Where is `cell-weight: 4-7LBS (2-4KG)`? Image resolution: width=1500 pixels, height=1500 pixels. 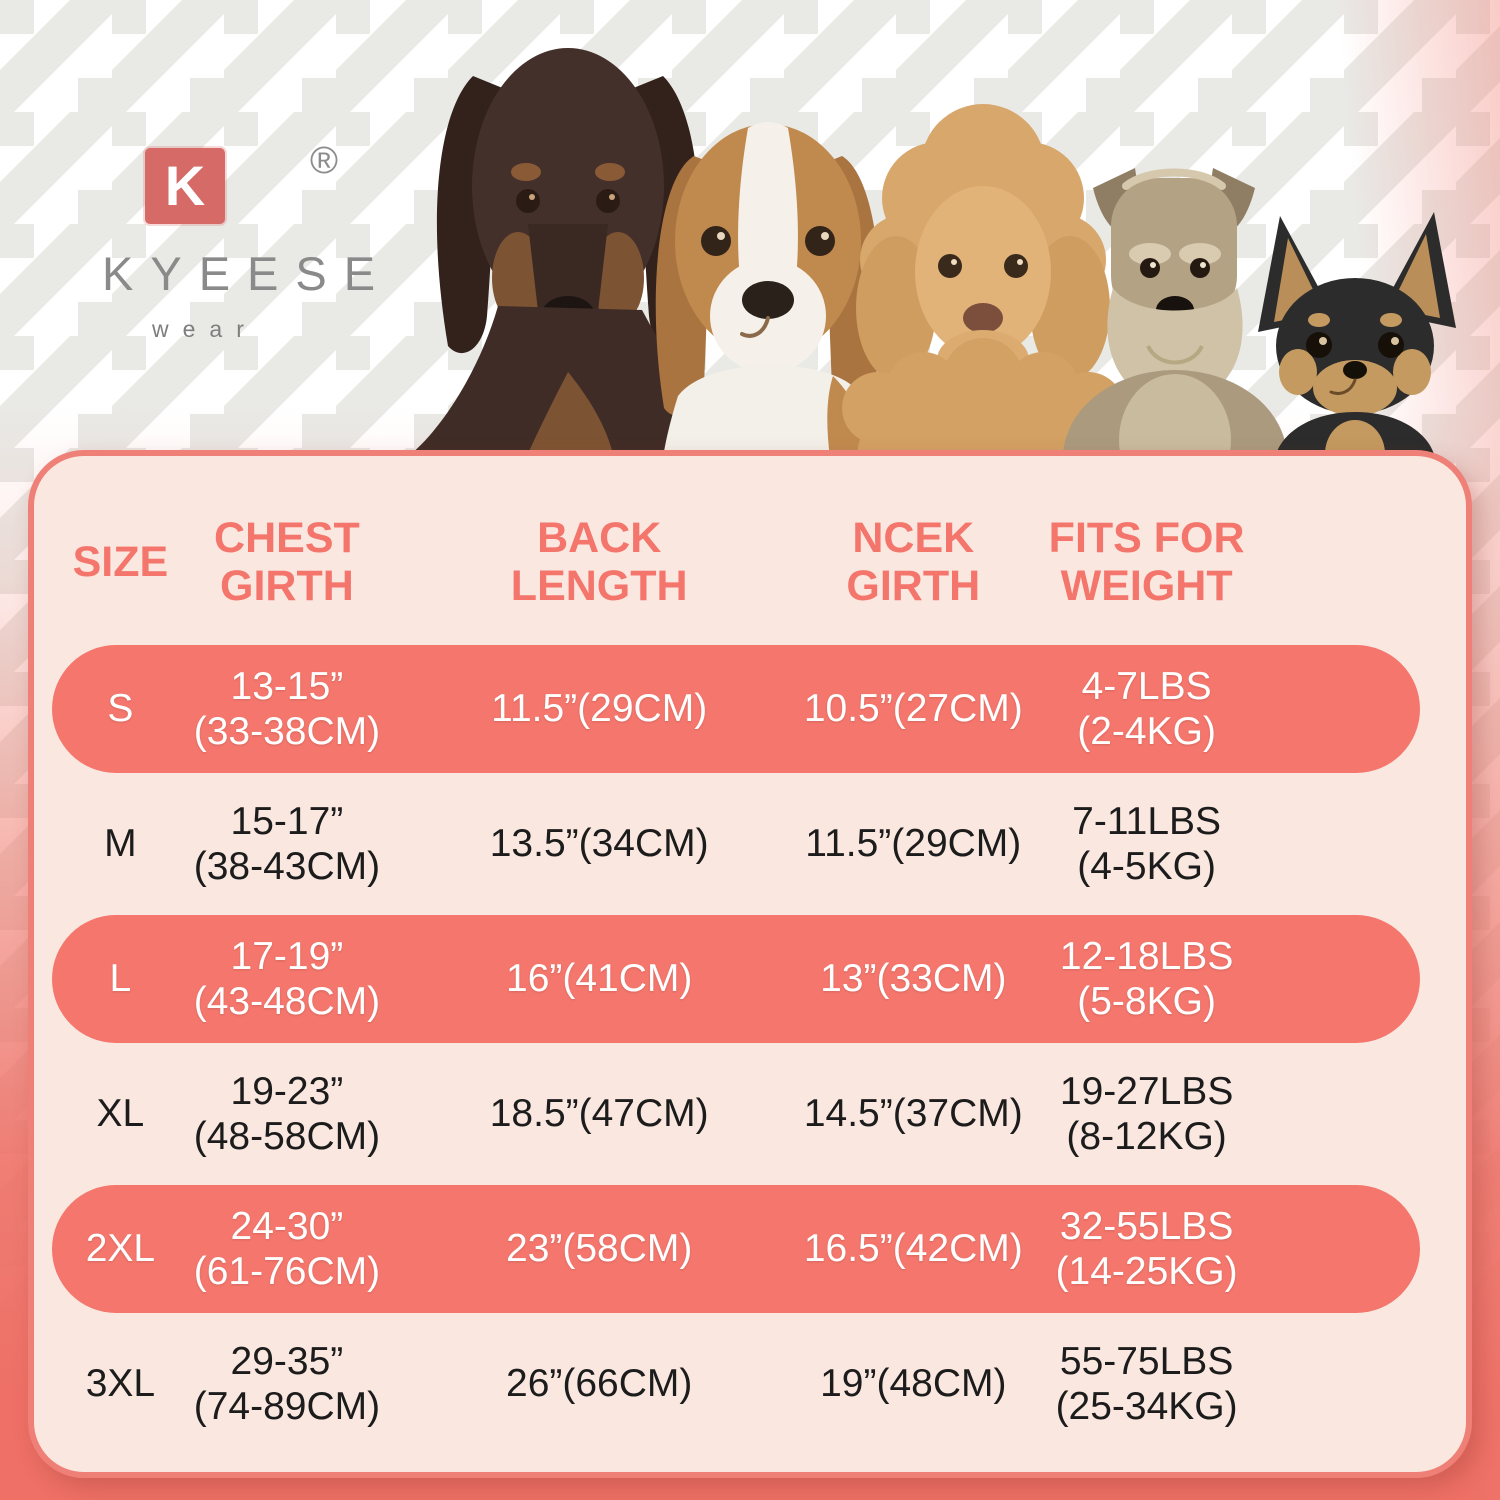 cell-weight: 4-7LBS (2-4KG) is located at coordinates (1146, 708).